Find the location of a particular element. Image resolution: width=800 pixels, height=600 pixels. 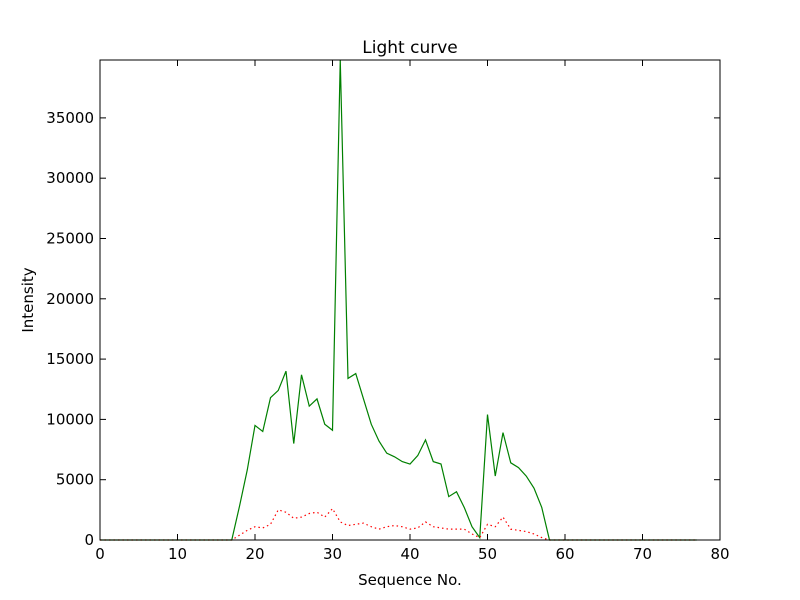

y-tick-label: 25000 is located at coordinates (70, 238).